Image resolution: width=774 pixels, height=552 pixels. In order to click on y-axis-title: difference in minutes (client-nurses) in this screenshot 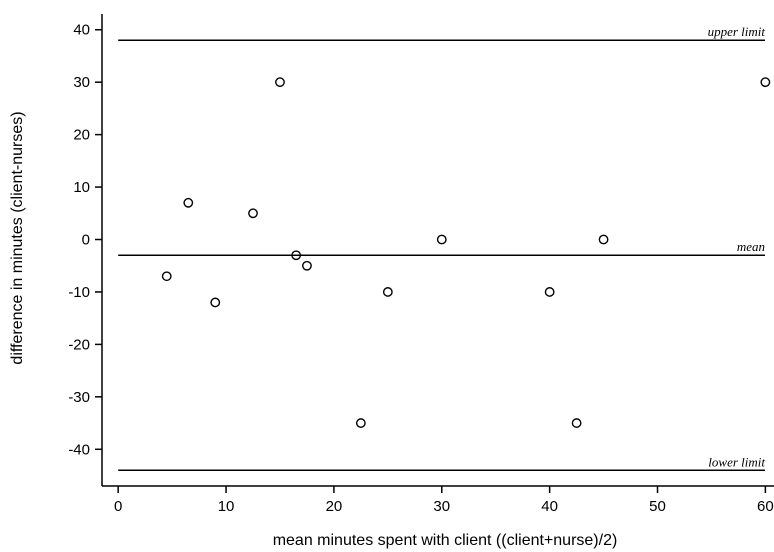, I will do `click(17, 237)`.